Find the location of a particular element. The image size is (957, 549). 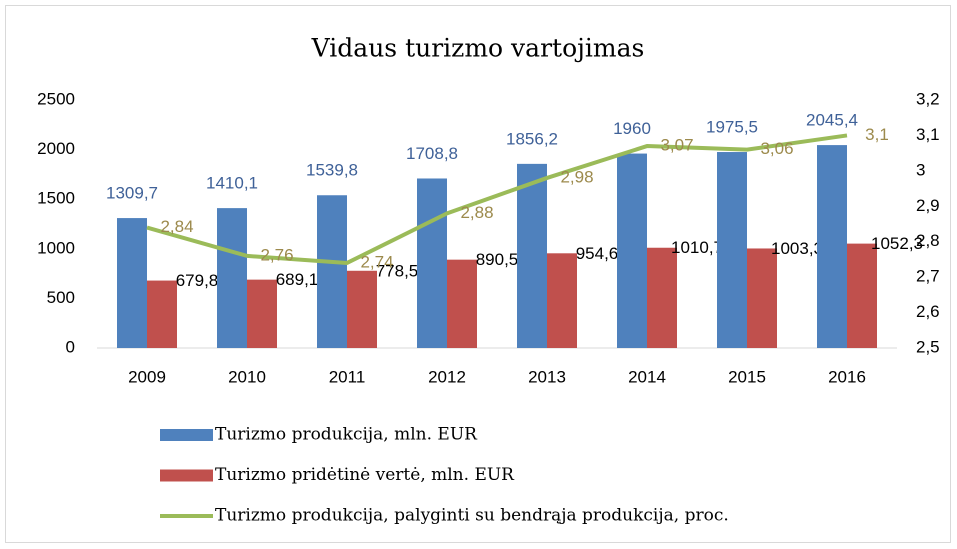

y2-tick-label: 2,7 is located at coordinates (928, 276).